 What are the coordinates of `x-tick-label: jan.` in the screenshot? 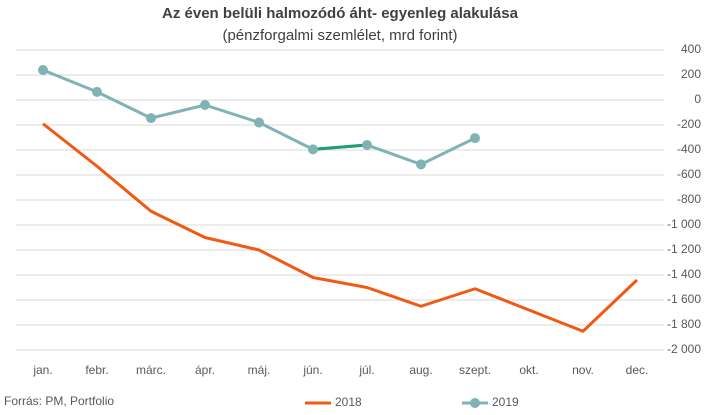 It's located at (42, 370).